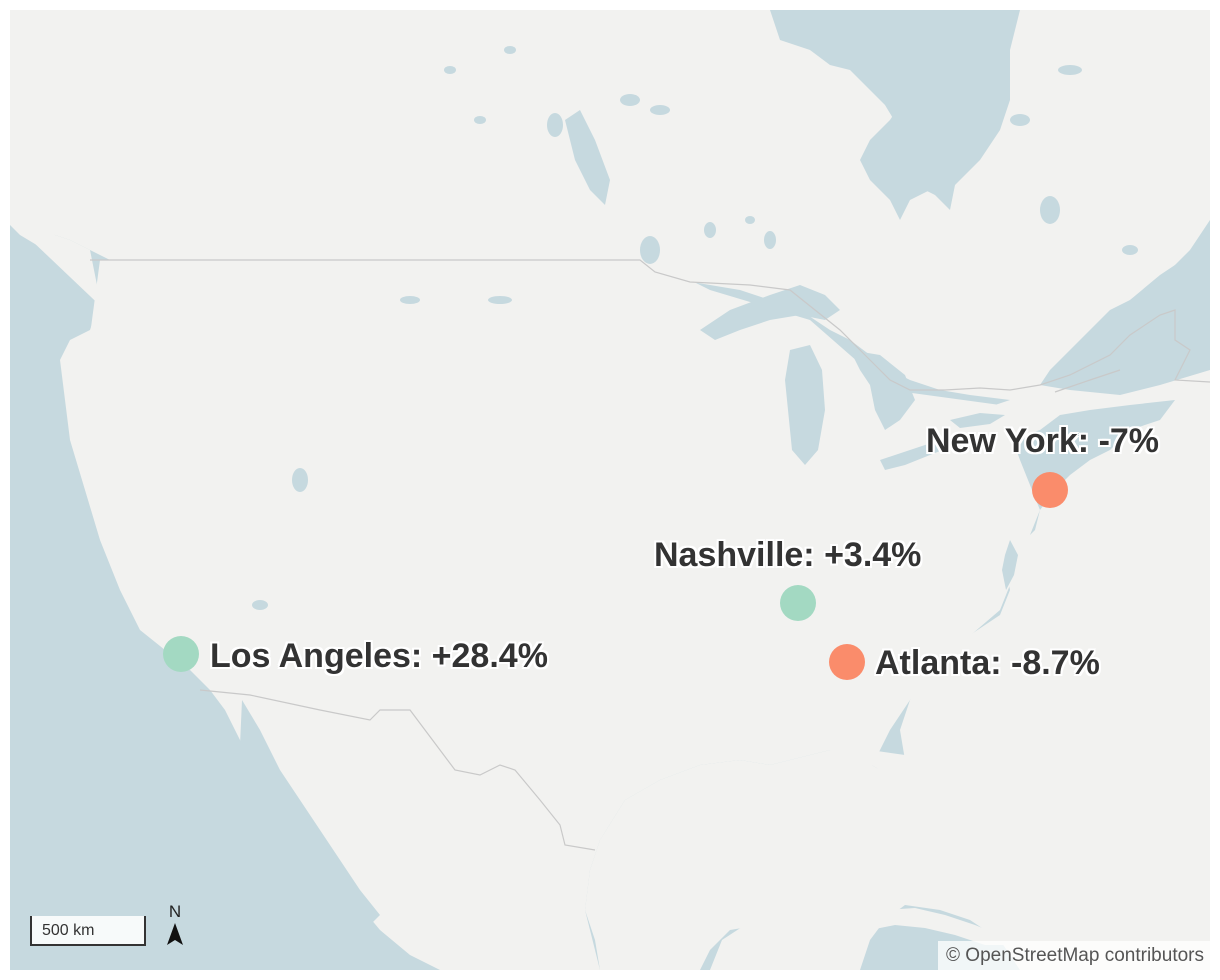  Describe the element at coordinates (805, 405) in the screenshot. I see `lake-michigan` at that location.